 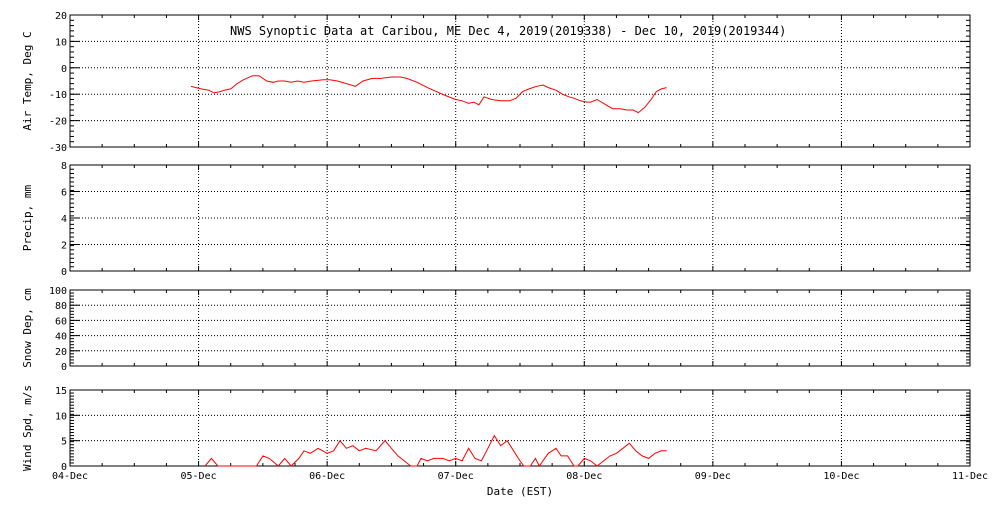 I want to click on x-tick-label: 10-Dec, so click(x=841, y=476).